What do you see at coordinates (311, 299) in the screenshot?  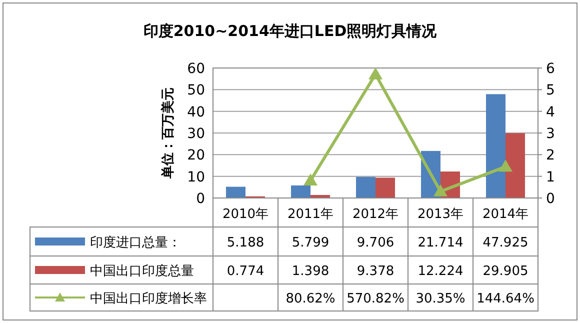 I see `data-label: 80.62%` at bounding box center [311, 299].